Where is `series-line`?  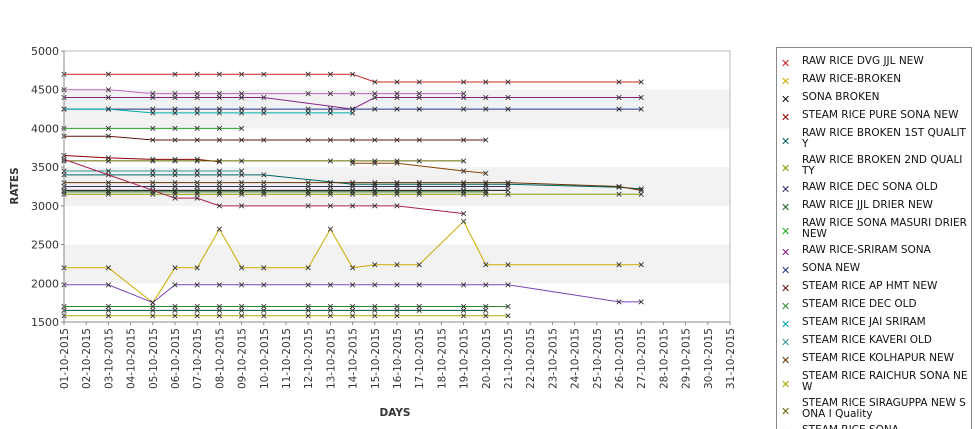 series-line is located at coordinates (275, 138).